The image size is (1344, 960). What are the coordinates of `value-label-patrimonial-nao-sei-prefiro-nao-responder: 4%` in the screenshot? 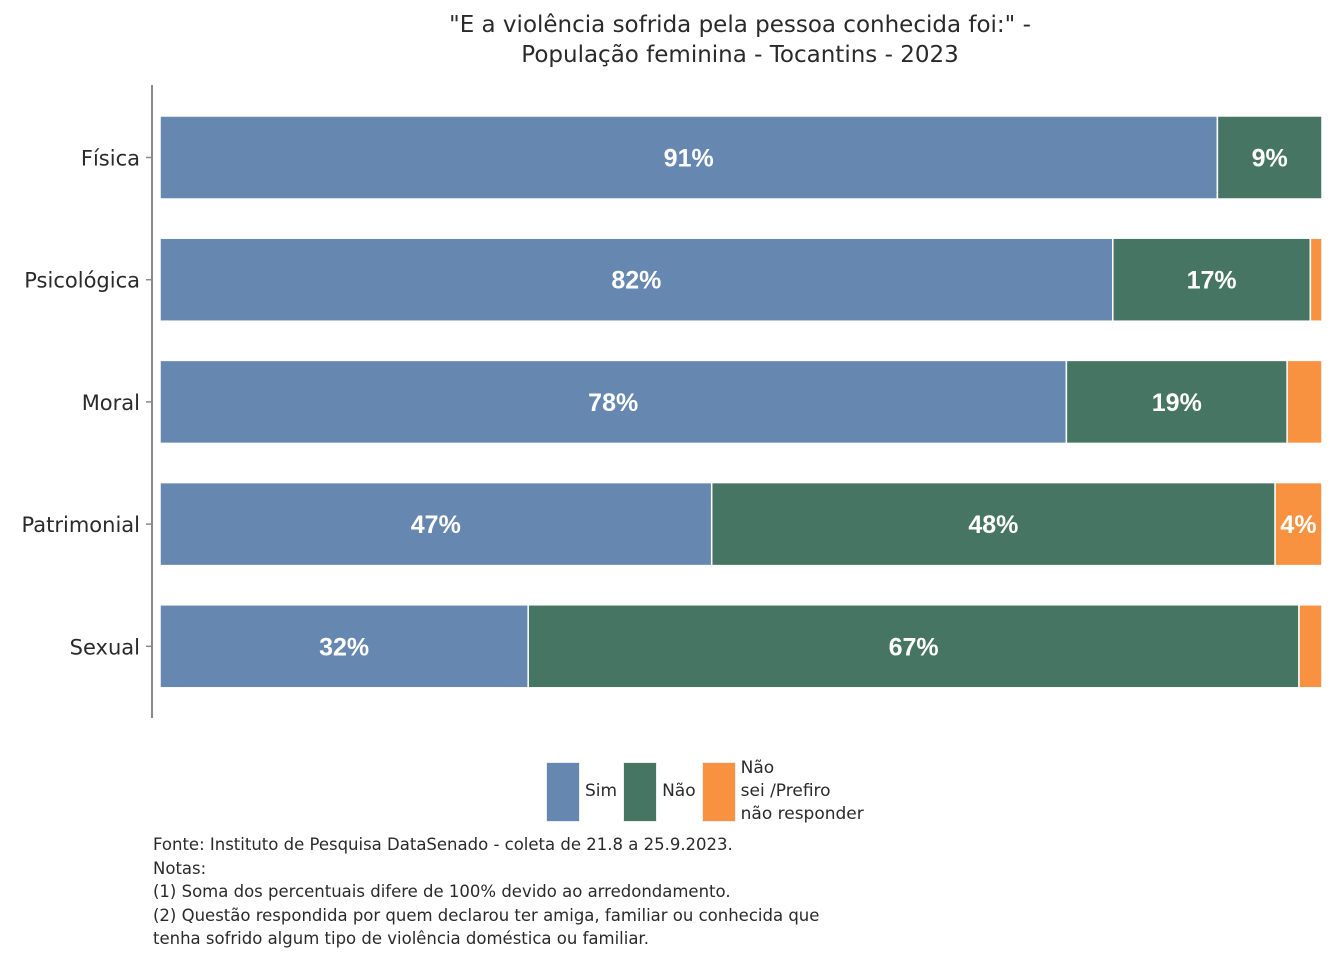 It's located at (1298, 525).